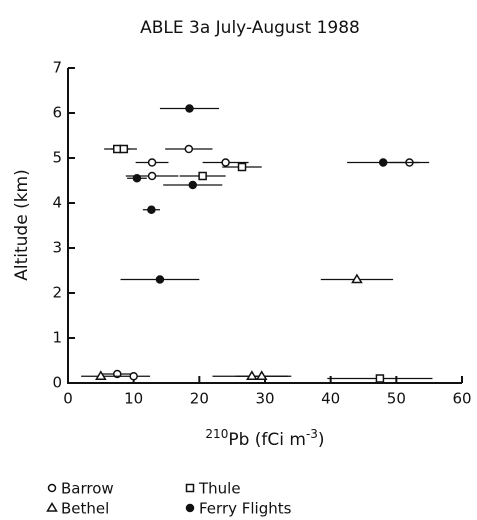 The height and width of the screenshot is (520, 477). What do you see at coordinates (267, 440) in the screenshot?
I see `x-label-text: Pb (fCi m` at bounding box center [267, 440].